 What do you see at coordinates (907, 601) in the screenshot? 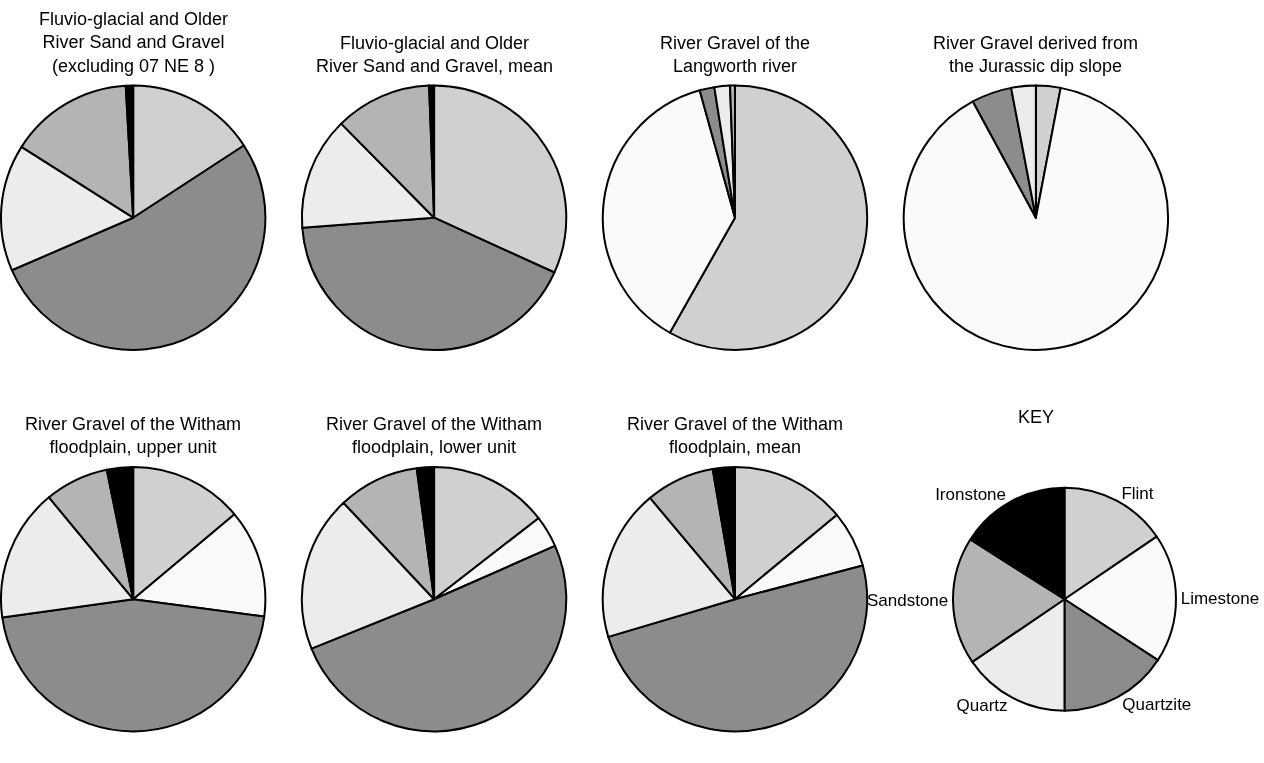
I see `slice-label: Sandstone` at bounding box center [907, 601].